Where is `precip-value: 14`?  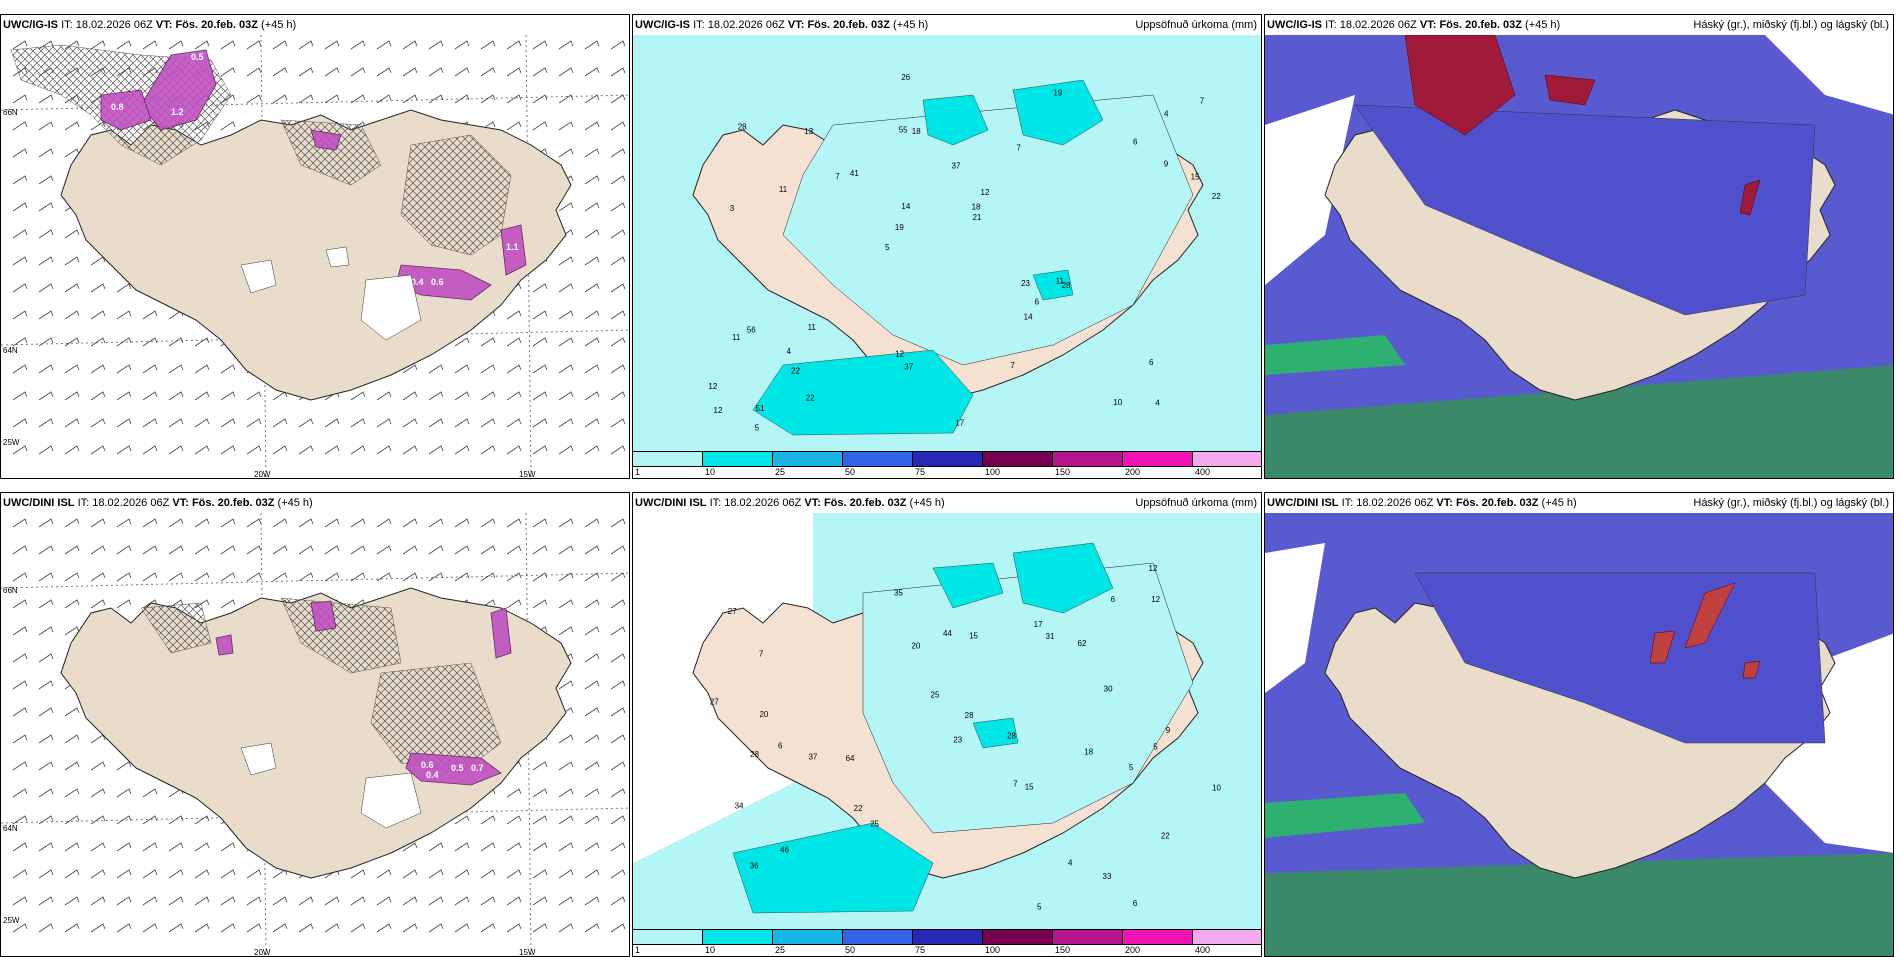
precip-value: 14 is located at coordinates (905, 206).